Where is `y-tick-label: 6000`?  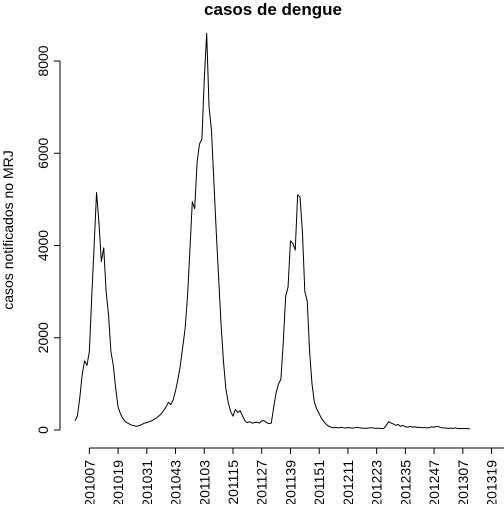 y-tick-label: 6000 is located at coordinates (43, 152).